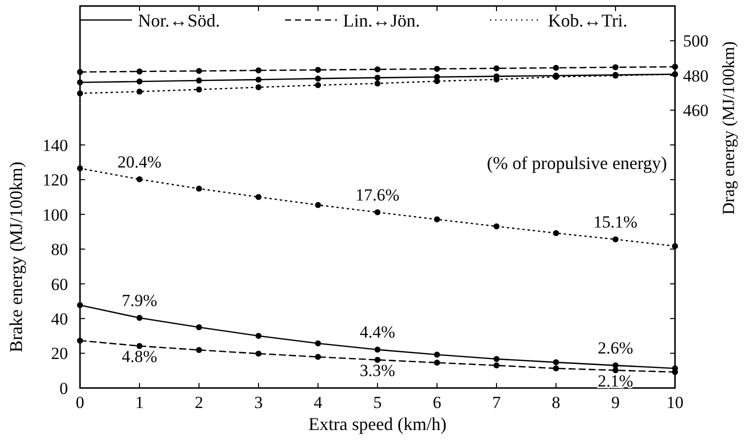  Describe the element at coordinates (55, 180) in the screenshot. I see `y-tick-label: 120` at that location.